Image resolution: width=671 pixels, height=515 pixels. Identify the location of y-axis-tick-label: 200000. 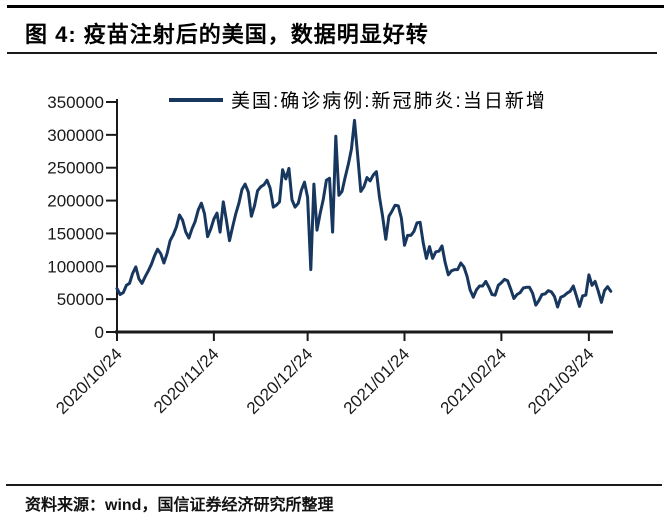
(75, 201).